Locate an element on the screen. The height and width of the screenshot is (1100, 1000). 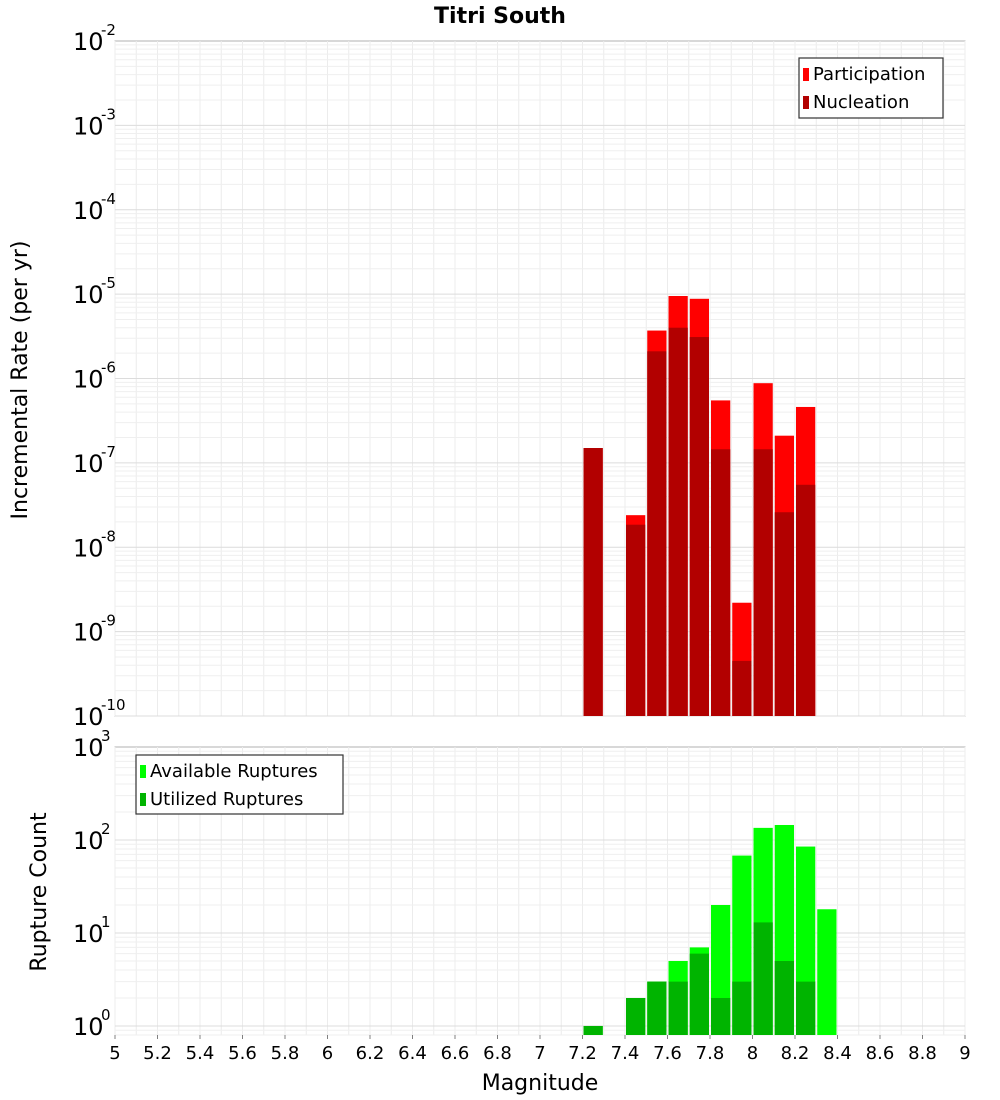
x-tick-label: 8.4 is located at coordinates (837, 1053).